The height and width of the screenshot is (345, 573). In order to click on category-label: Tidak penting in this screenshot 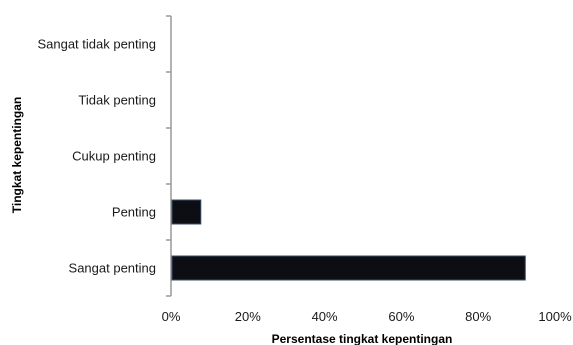, I will do `click(117, 100)`.